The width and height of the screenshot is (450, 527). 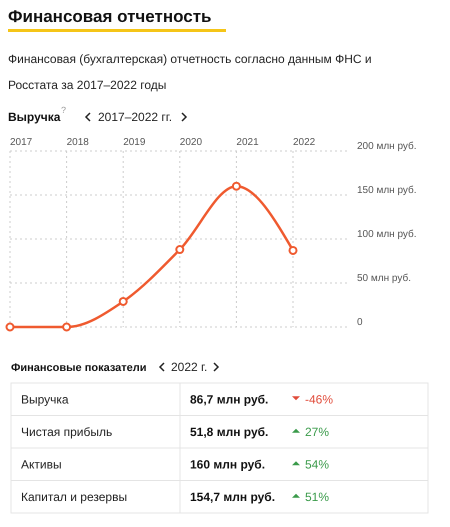 I want to click on text: 51,8 млн руб., so click(x=229, y=431).